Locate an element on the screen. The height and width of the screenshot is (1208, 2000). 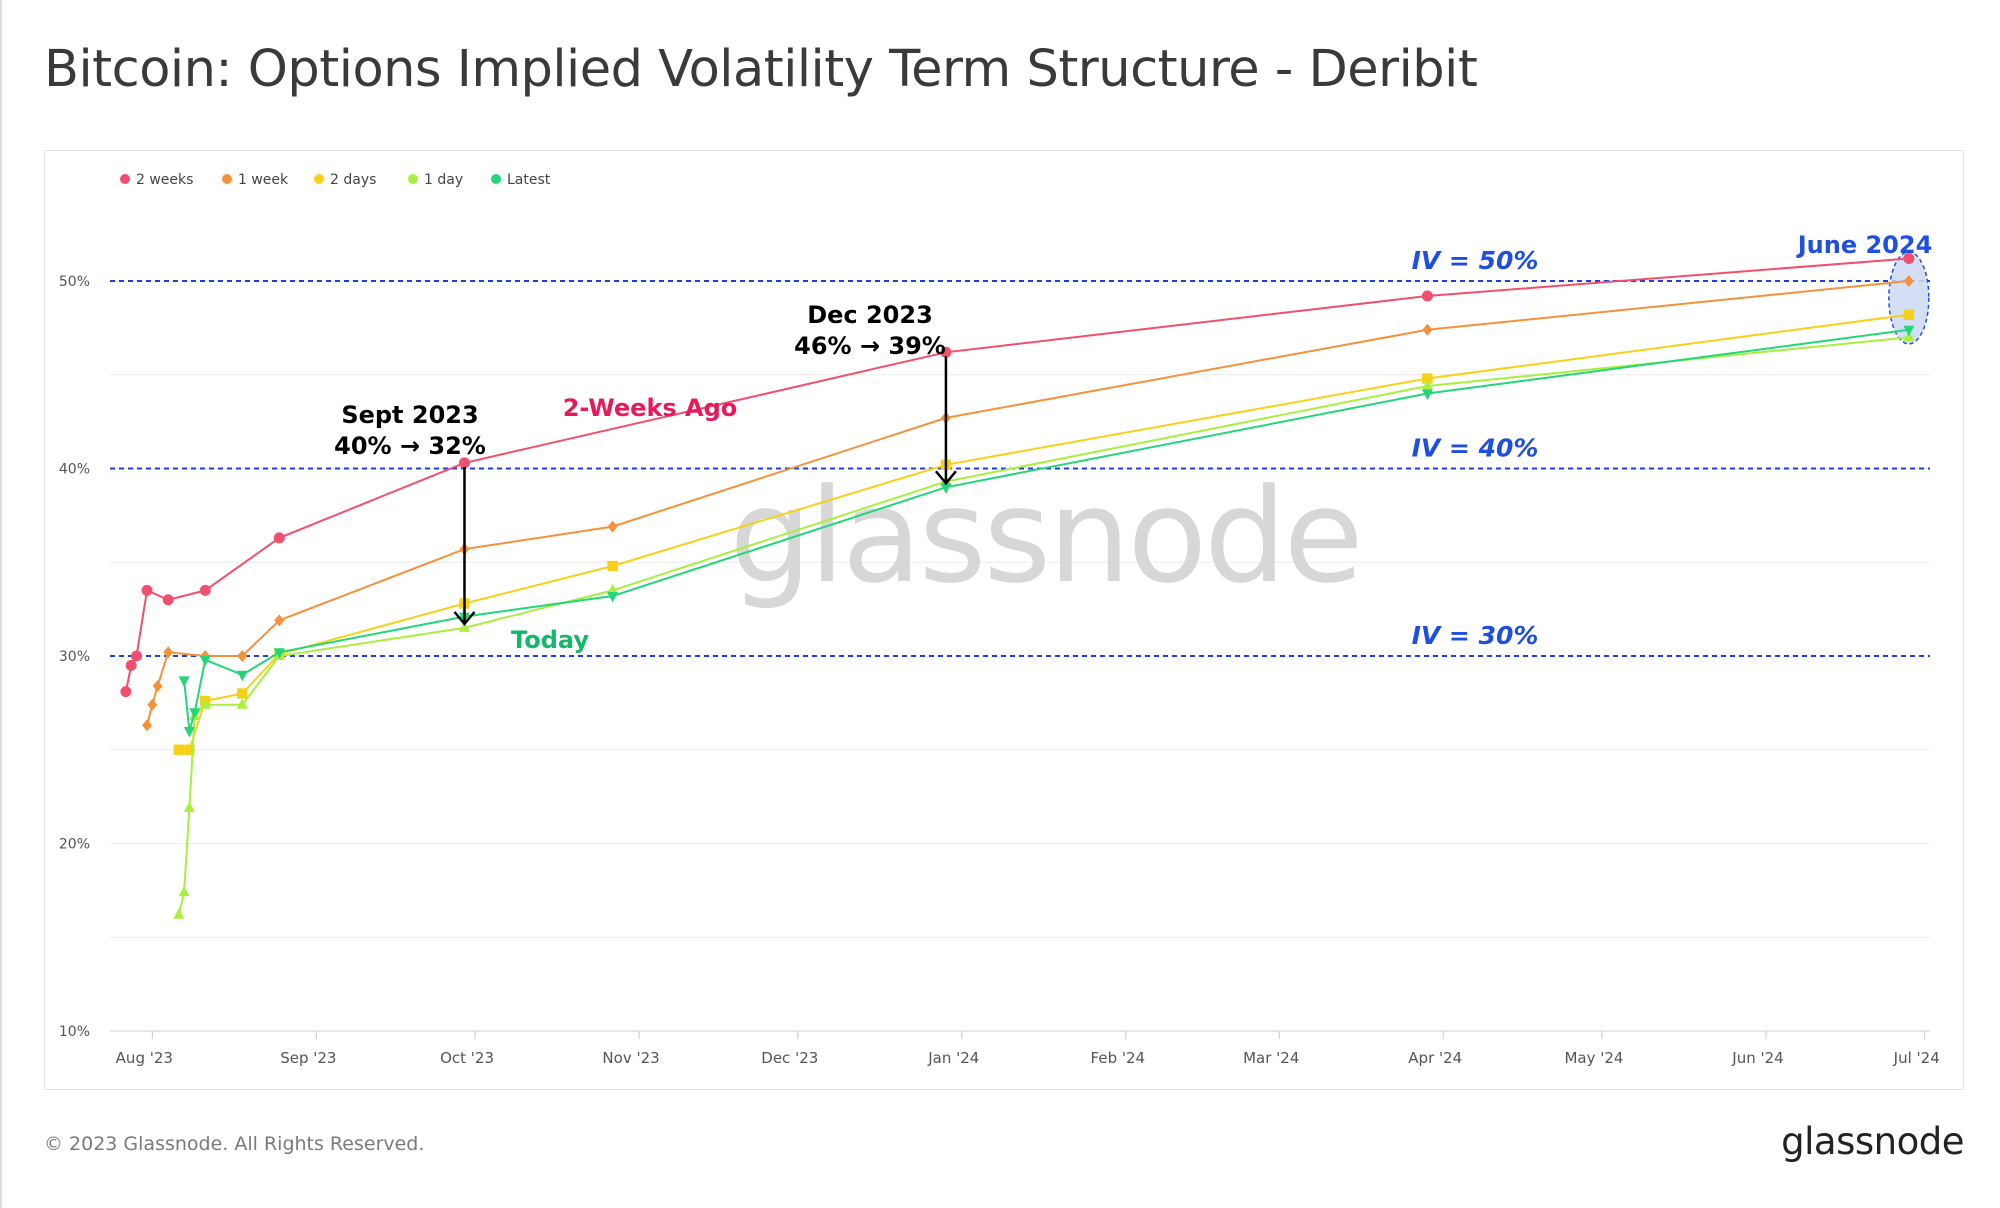
2-weeks-ago-label: 2-Weeks Ago is located at coordinates (650, 408).